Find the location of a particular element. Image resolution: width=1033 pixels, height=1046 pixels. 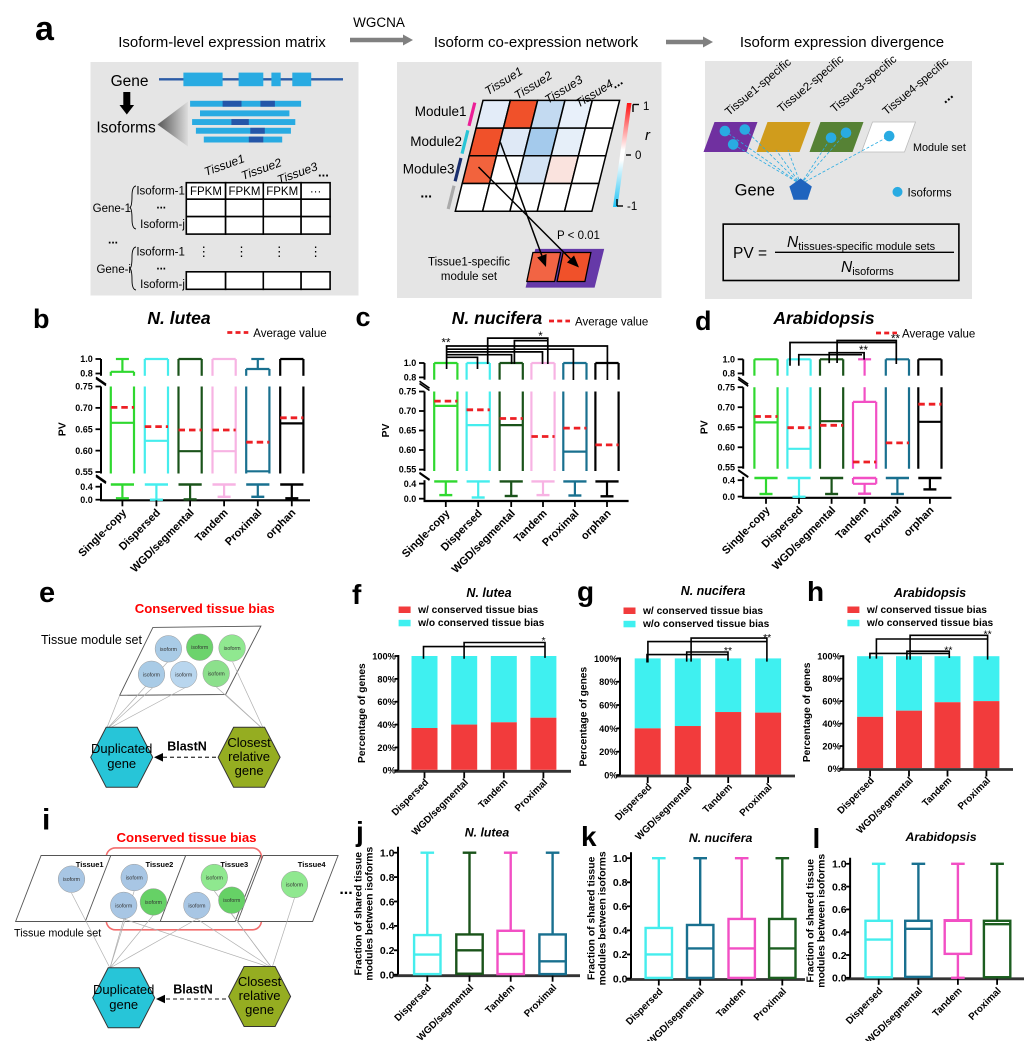

svg-text: i is located at coordinates (46, 820).